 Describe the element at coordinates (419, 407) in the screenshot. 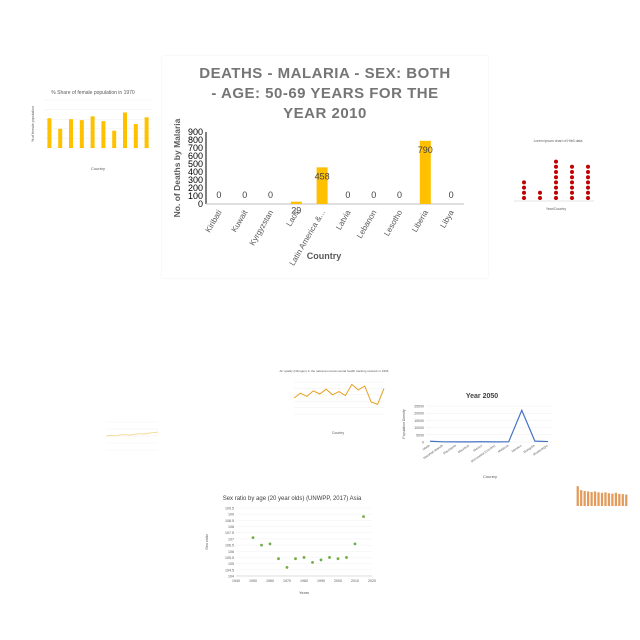

I see `y2050-y-tick-label: 25000` at that location.